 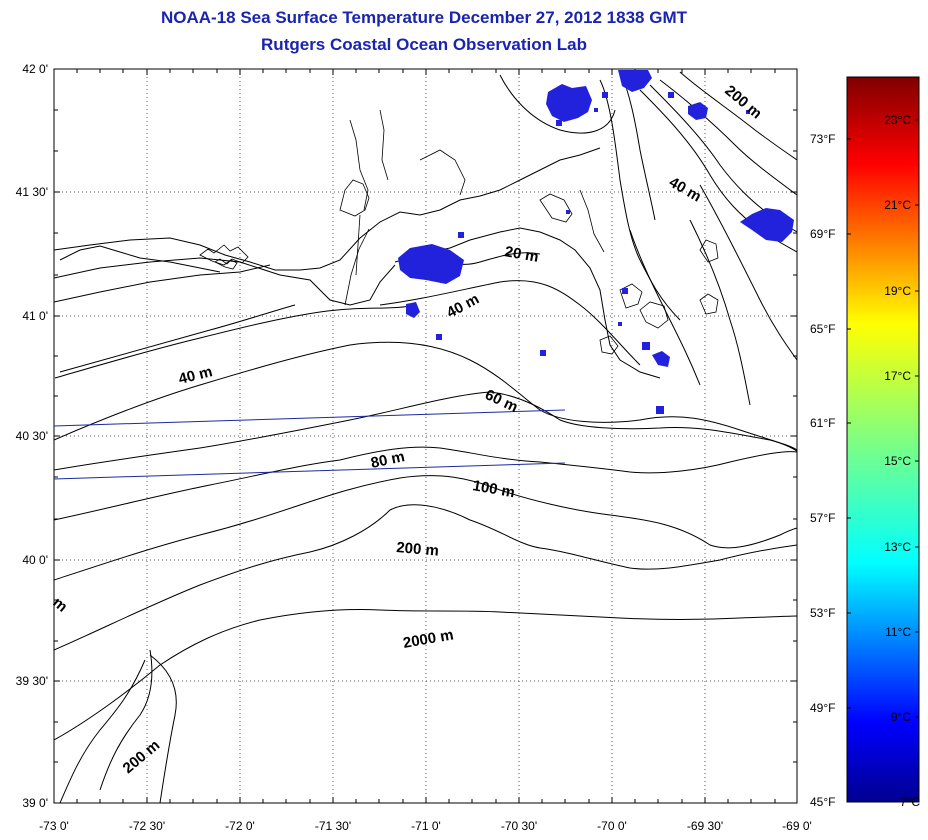 I want to click on lat-label: 40 30', so click(x=32, y=436).